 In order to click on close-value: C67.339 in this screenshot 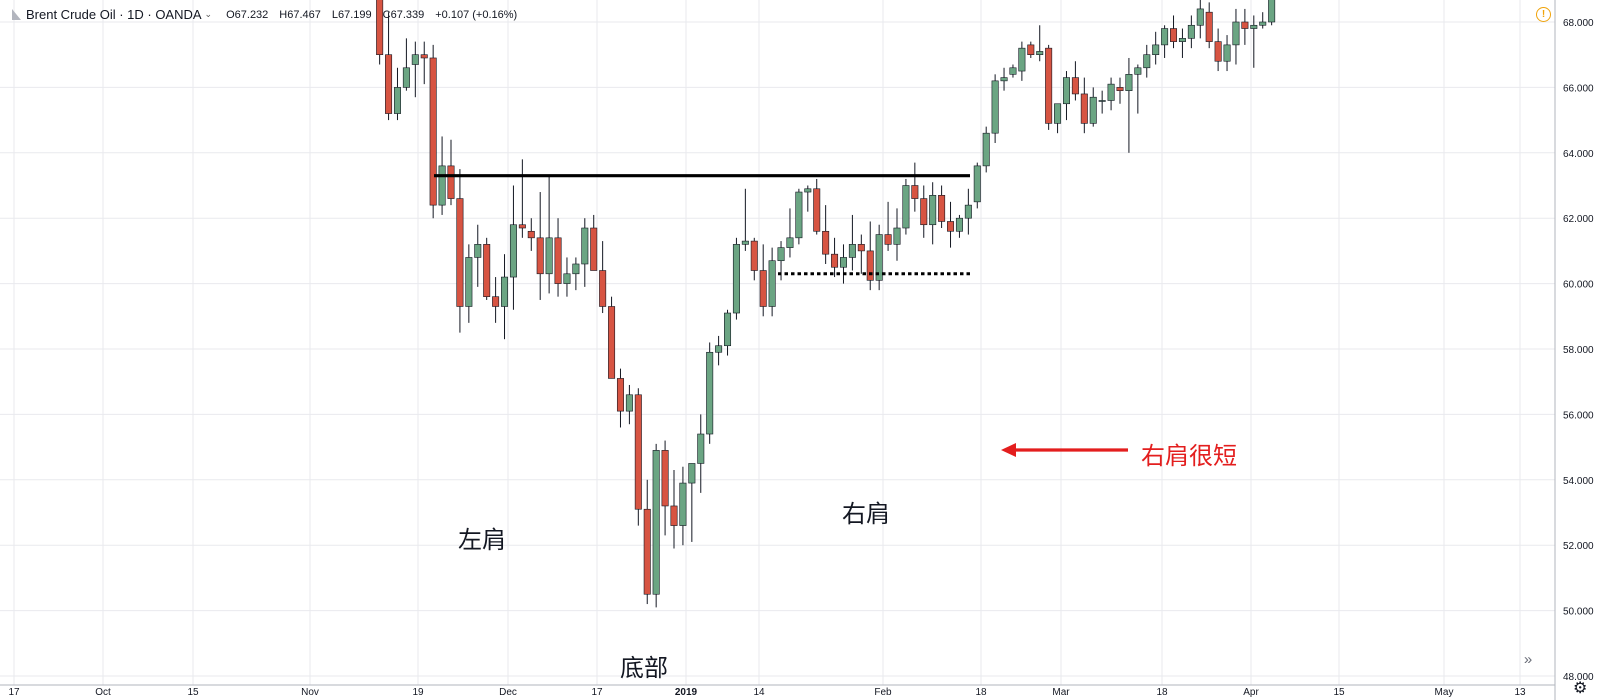, I will do `click(403, 14)`.